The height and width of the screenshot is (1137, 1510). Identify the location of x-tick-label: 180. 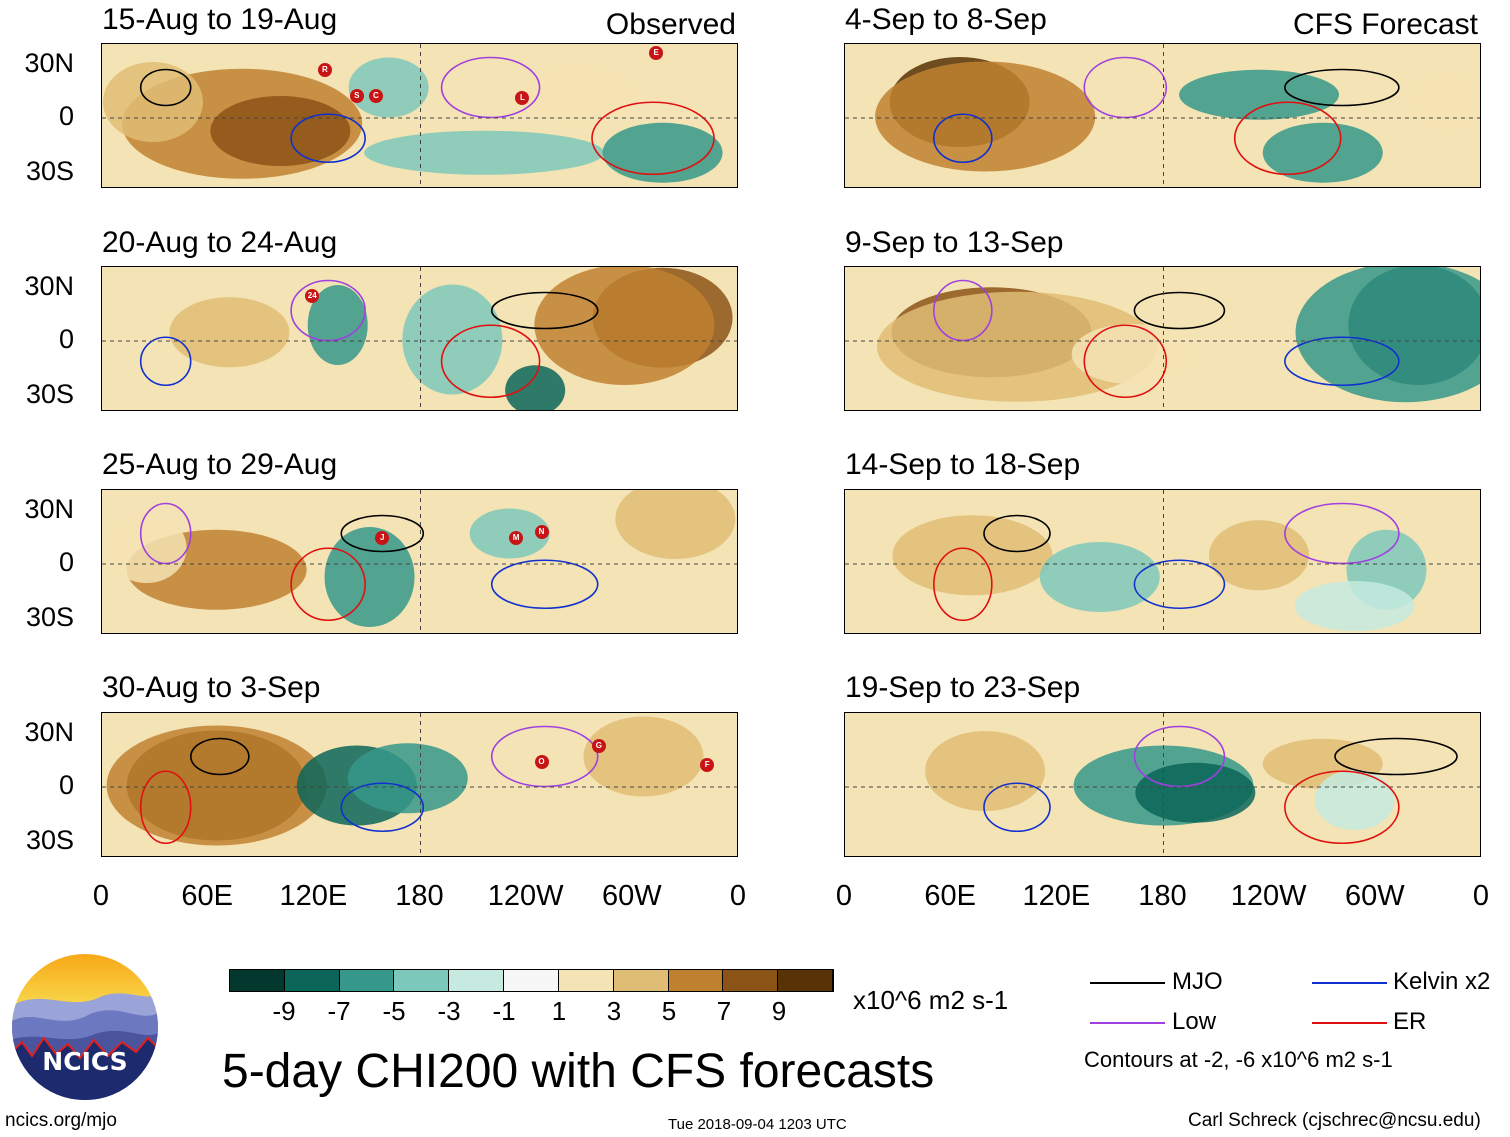
(419, 896).